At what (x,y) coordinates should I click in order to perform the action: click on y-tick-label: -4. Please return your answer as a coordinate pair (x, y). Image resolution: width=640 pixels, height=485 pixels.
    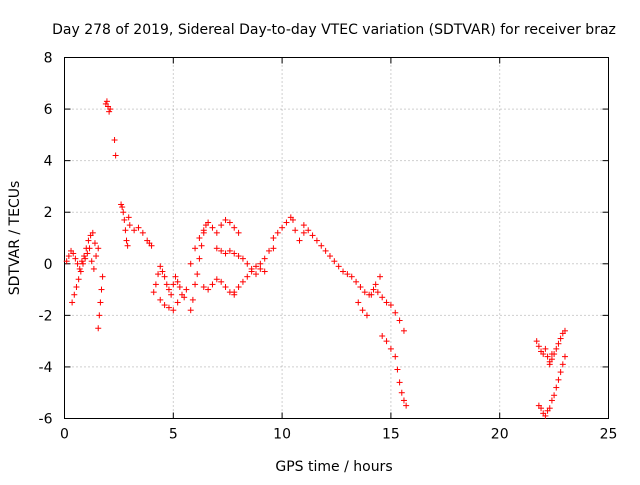
    Looking at the image, I should click on (46, 368).